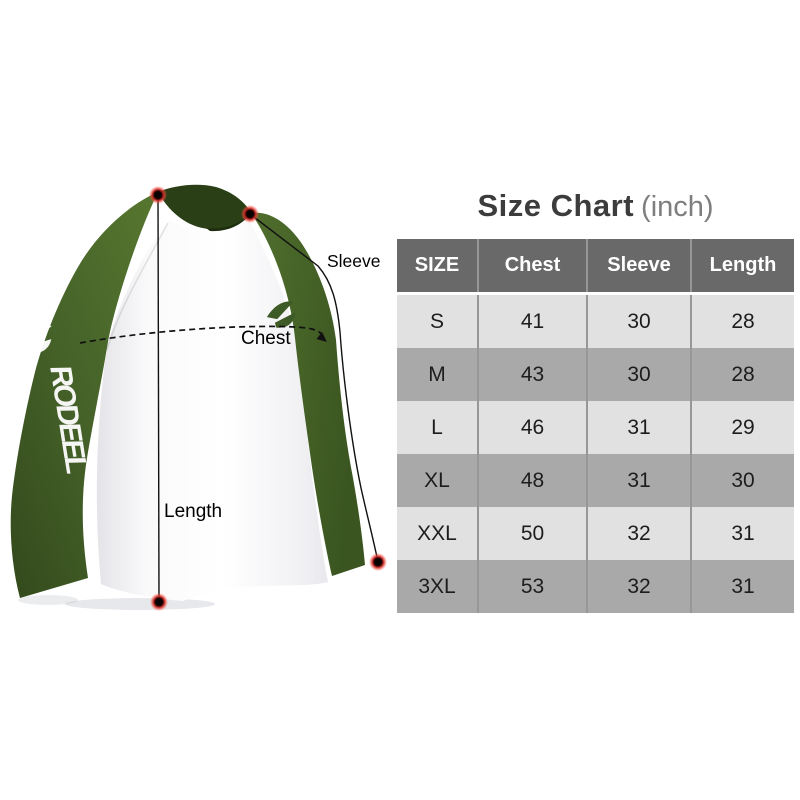 This screenshot has height=800, width=800. I want to click on value-cell: 41, so click(533, 320).